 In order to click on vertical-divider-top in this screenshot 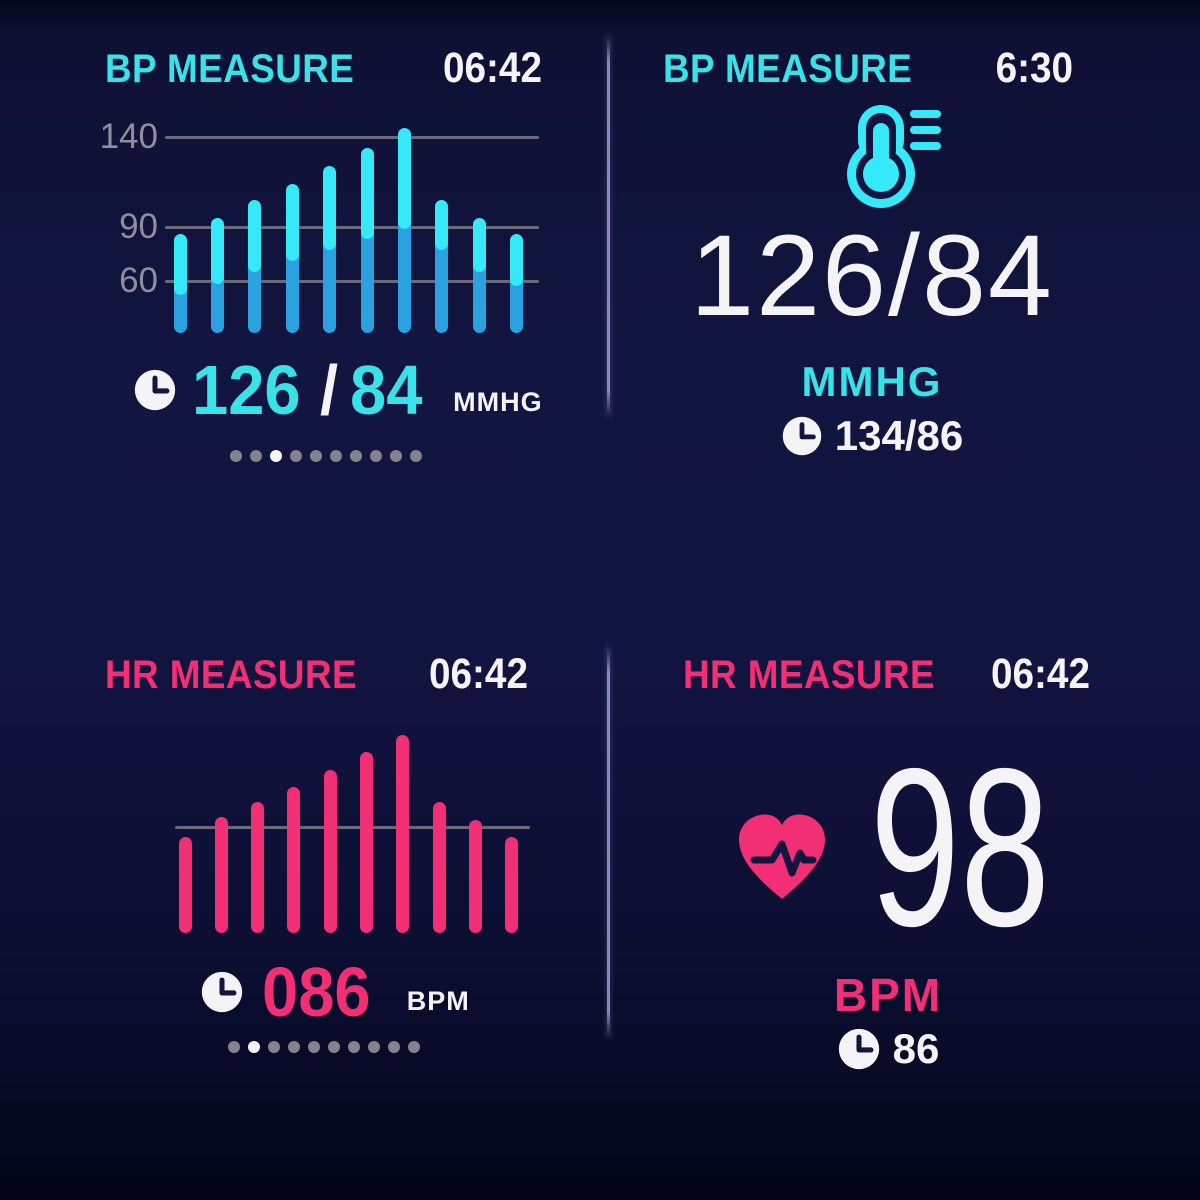, I will do `click(608, 226)`.